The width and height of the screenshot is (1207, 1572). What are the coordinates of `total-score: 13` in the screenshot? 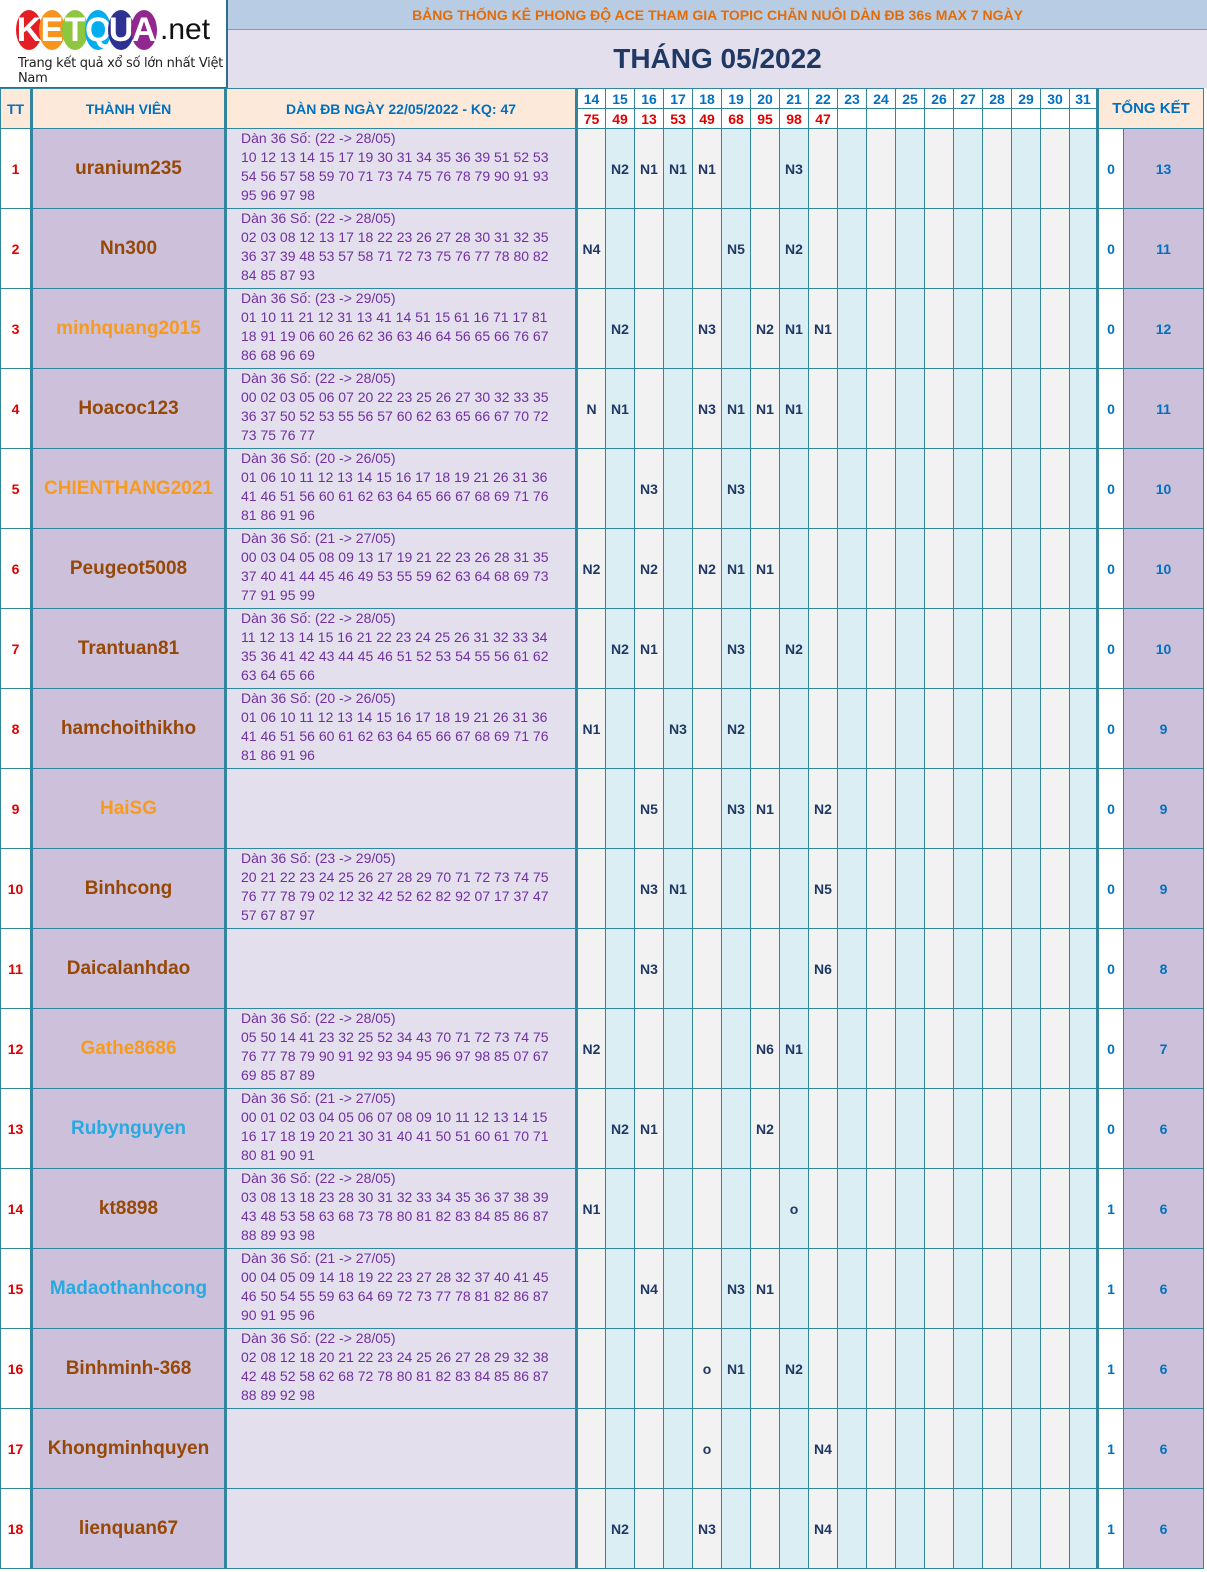 It's located at (1163, 168).